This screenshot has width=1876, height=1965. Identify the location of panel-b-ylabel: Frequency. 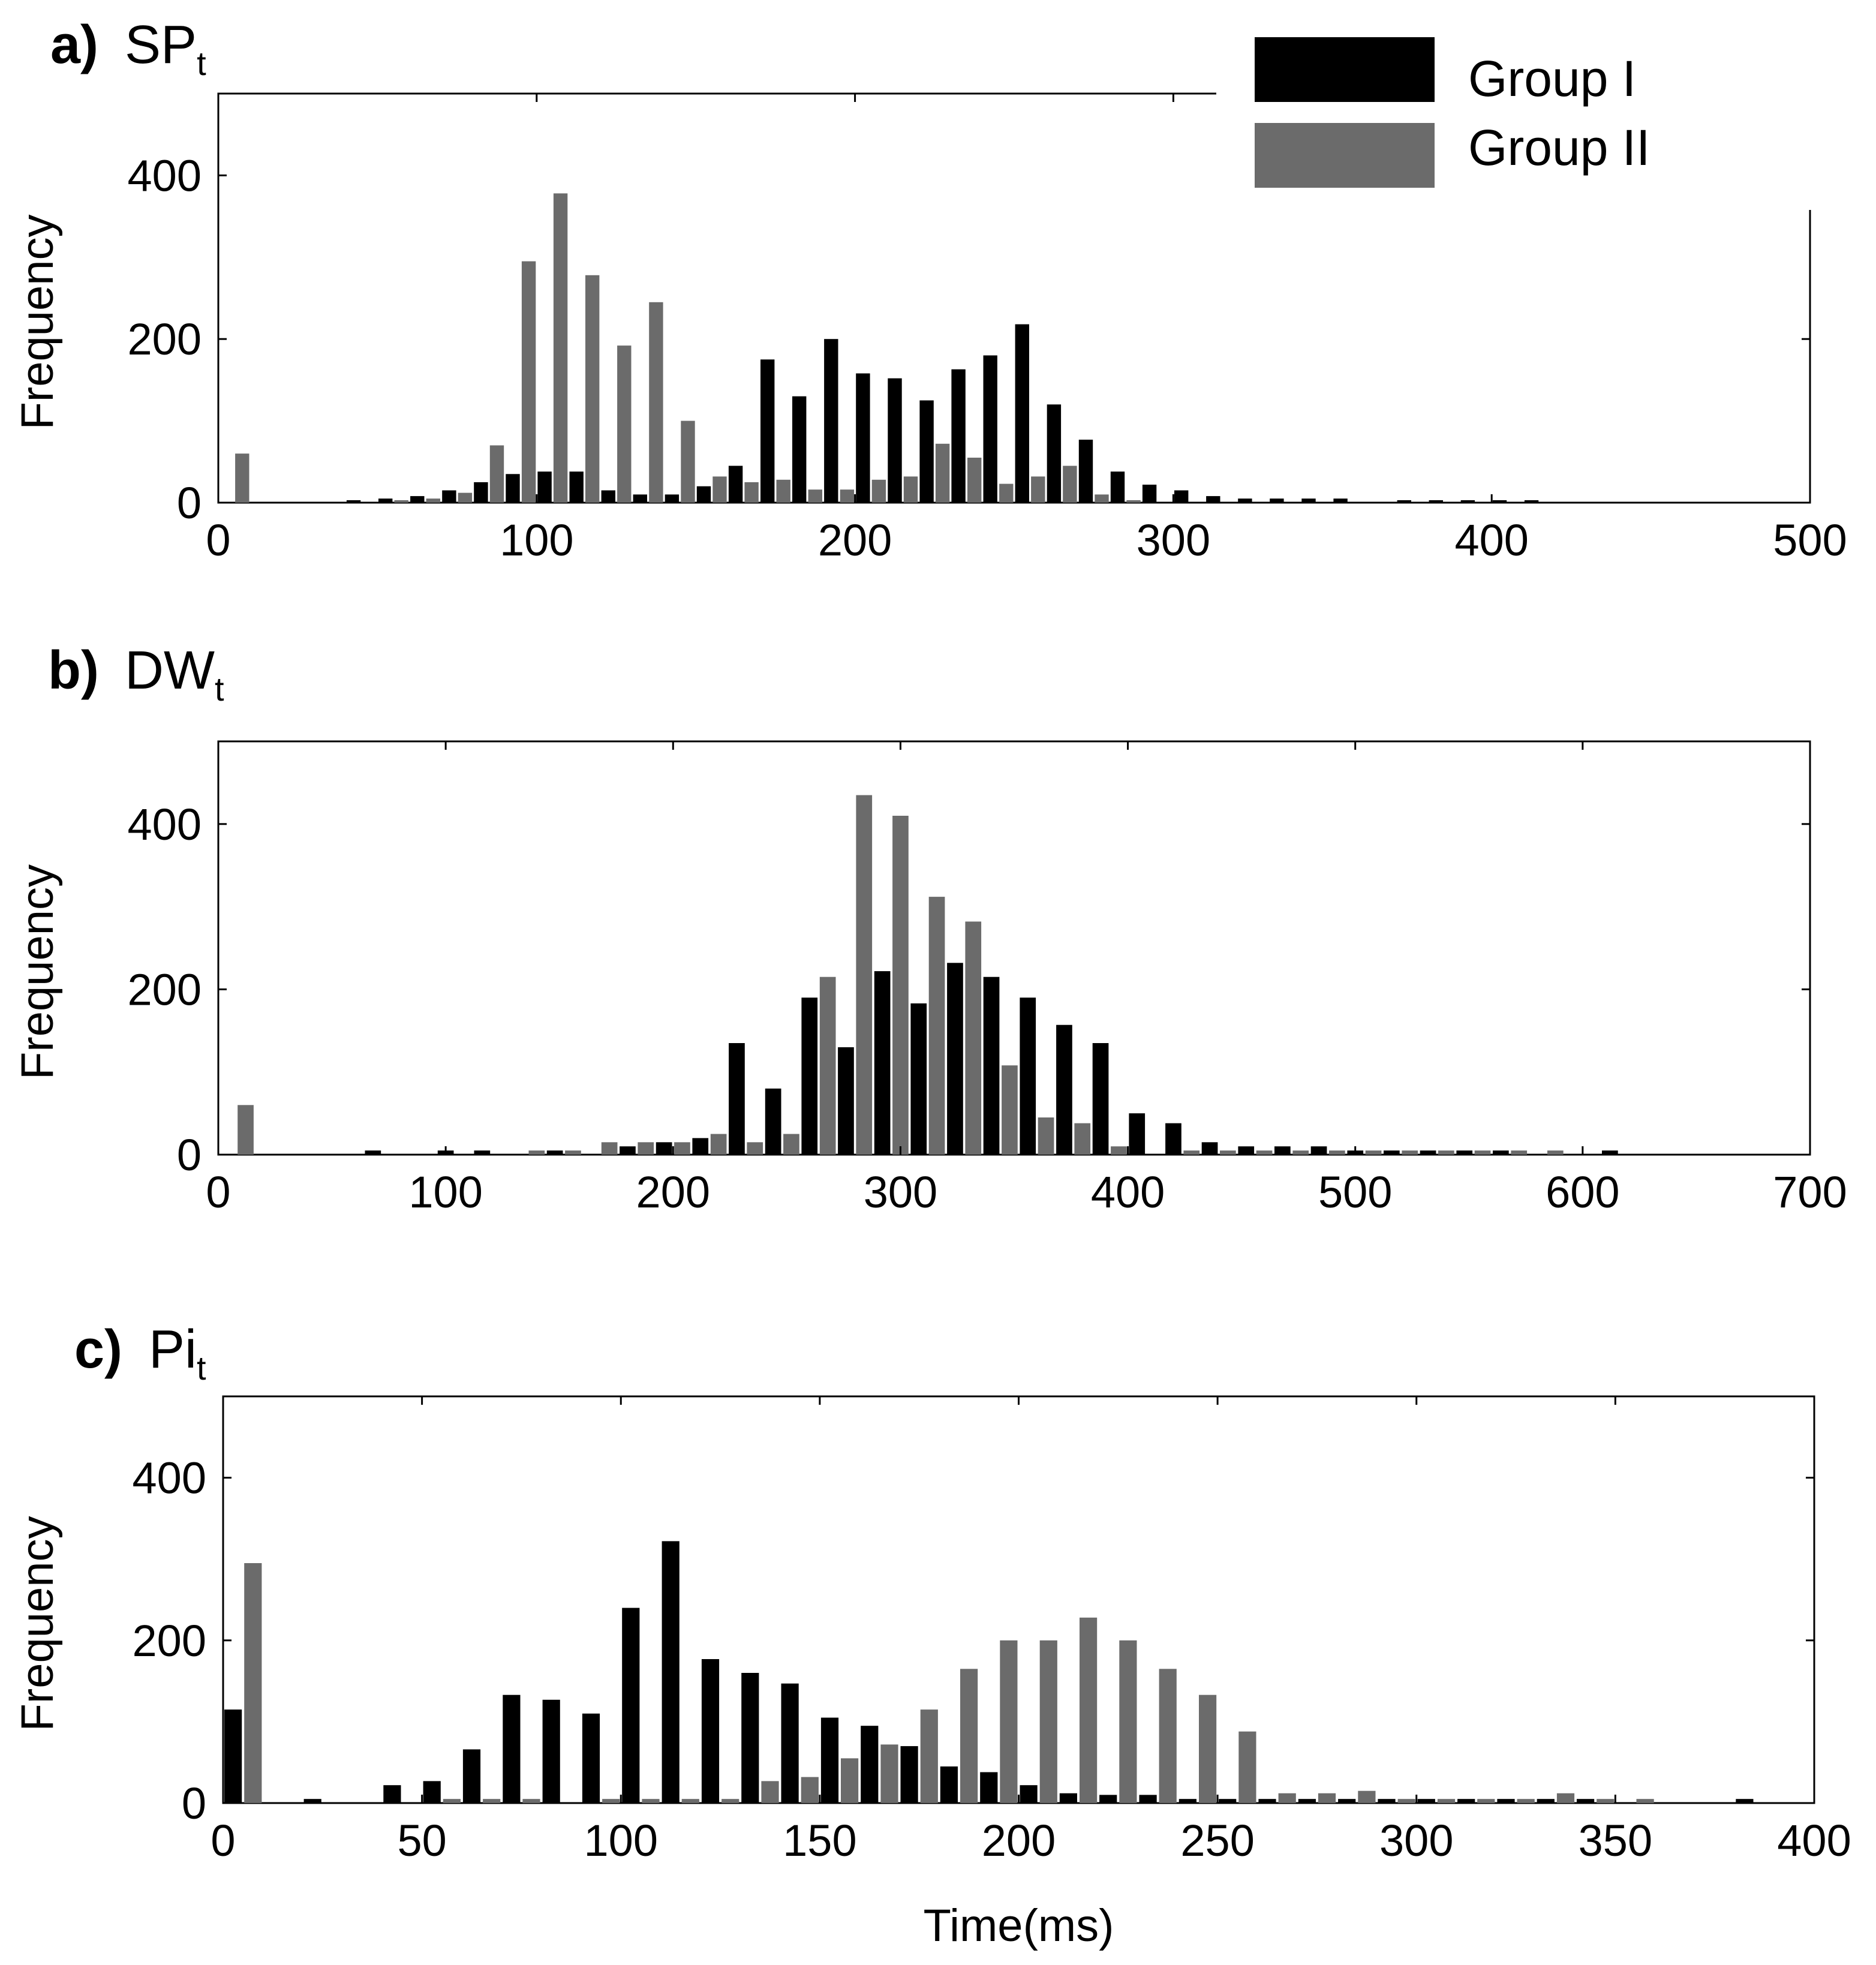
(38, 972).